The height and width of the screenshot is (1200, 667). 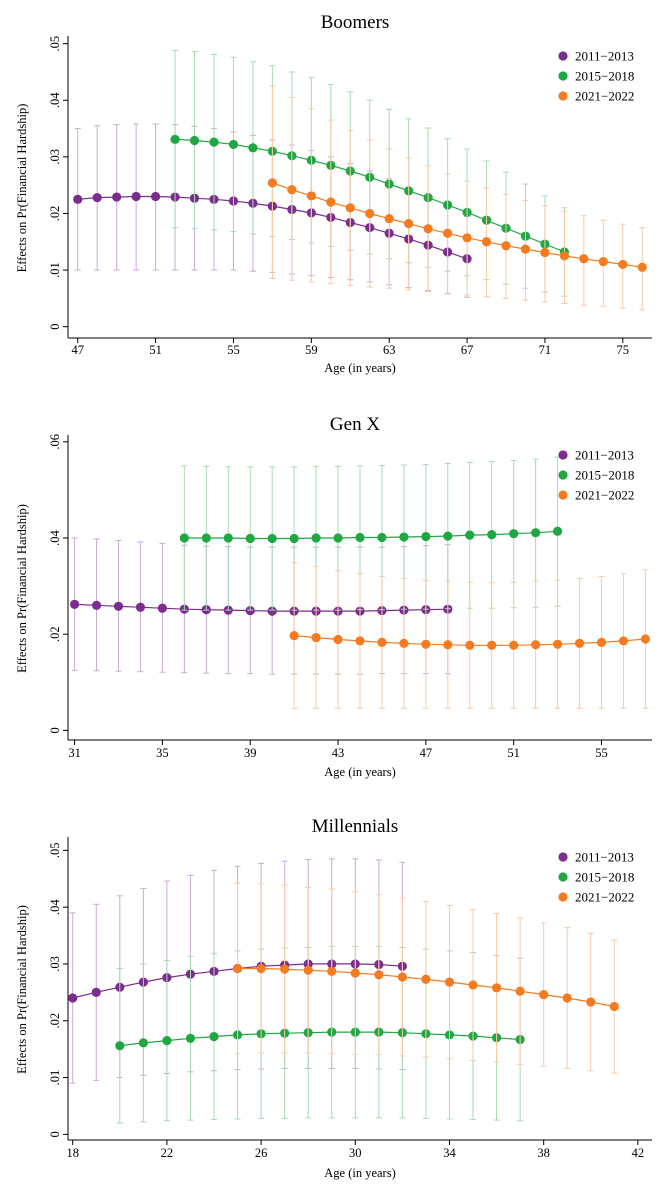 I want to click on y-tick-label: .03, so click(x=55, y=964).